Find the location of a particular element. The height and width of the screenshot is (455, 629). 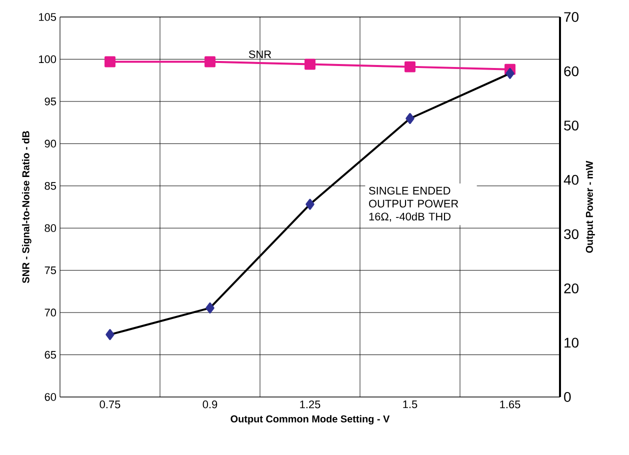

y-tick-label: 90 is located at coordinates (50, 144).